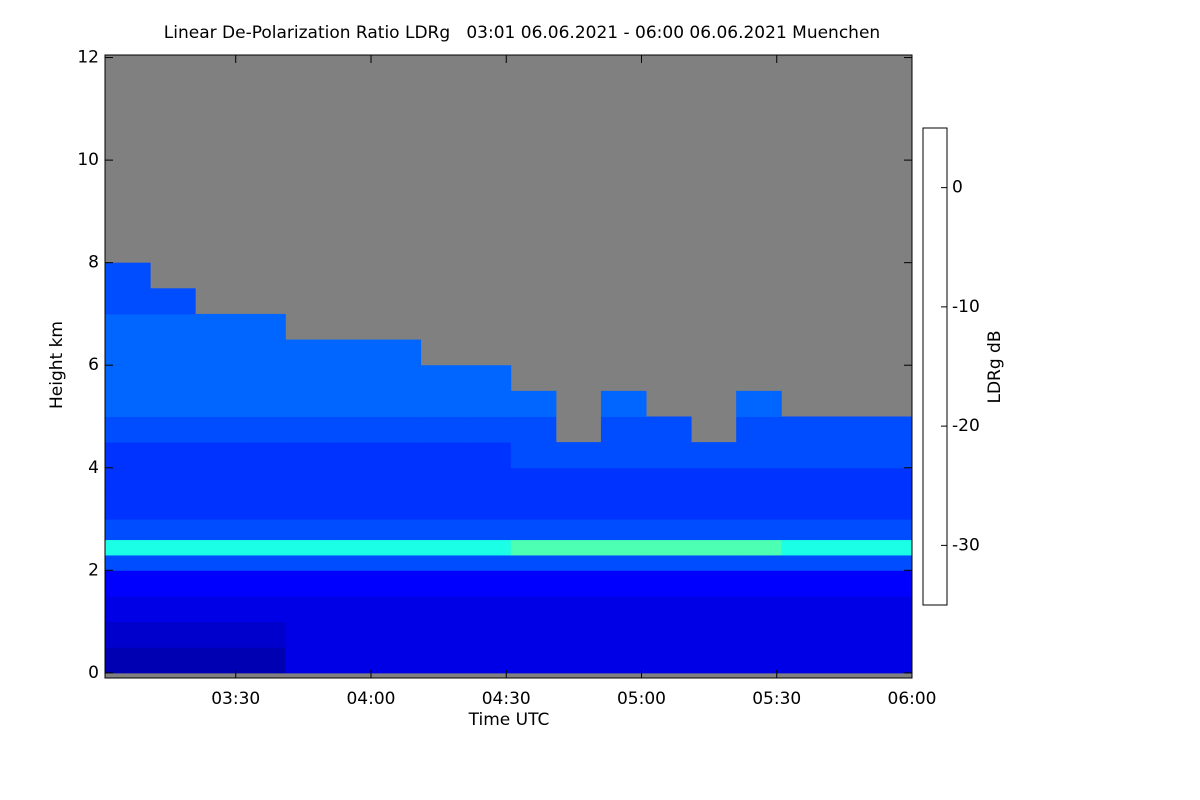 The width and height of the screenshot is (1200, 800). What do you see at coordinates (93, 365) in the screenshot?
I see `y-tick-label: 6` at bounding box center [93, 365].